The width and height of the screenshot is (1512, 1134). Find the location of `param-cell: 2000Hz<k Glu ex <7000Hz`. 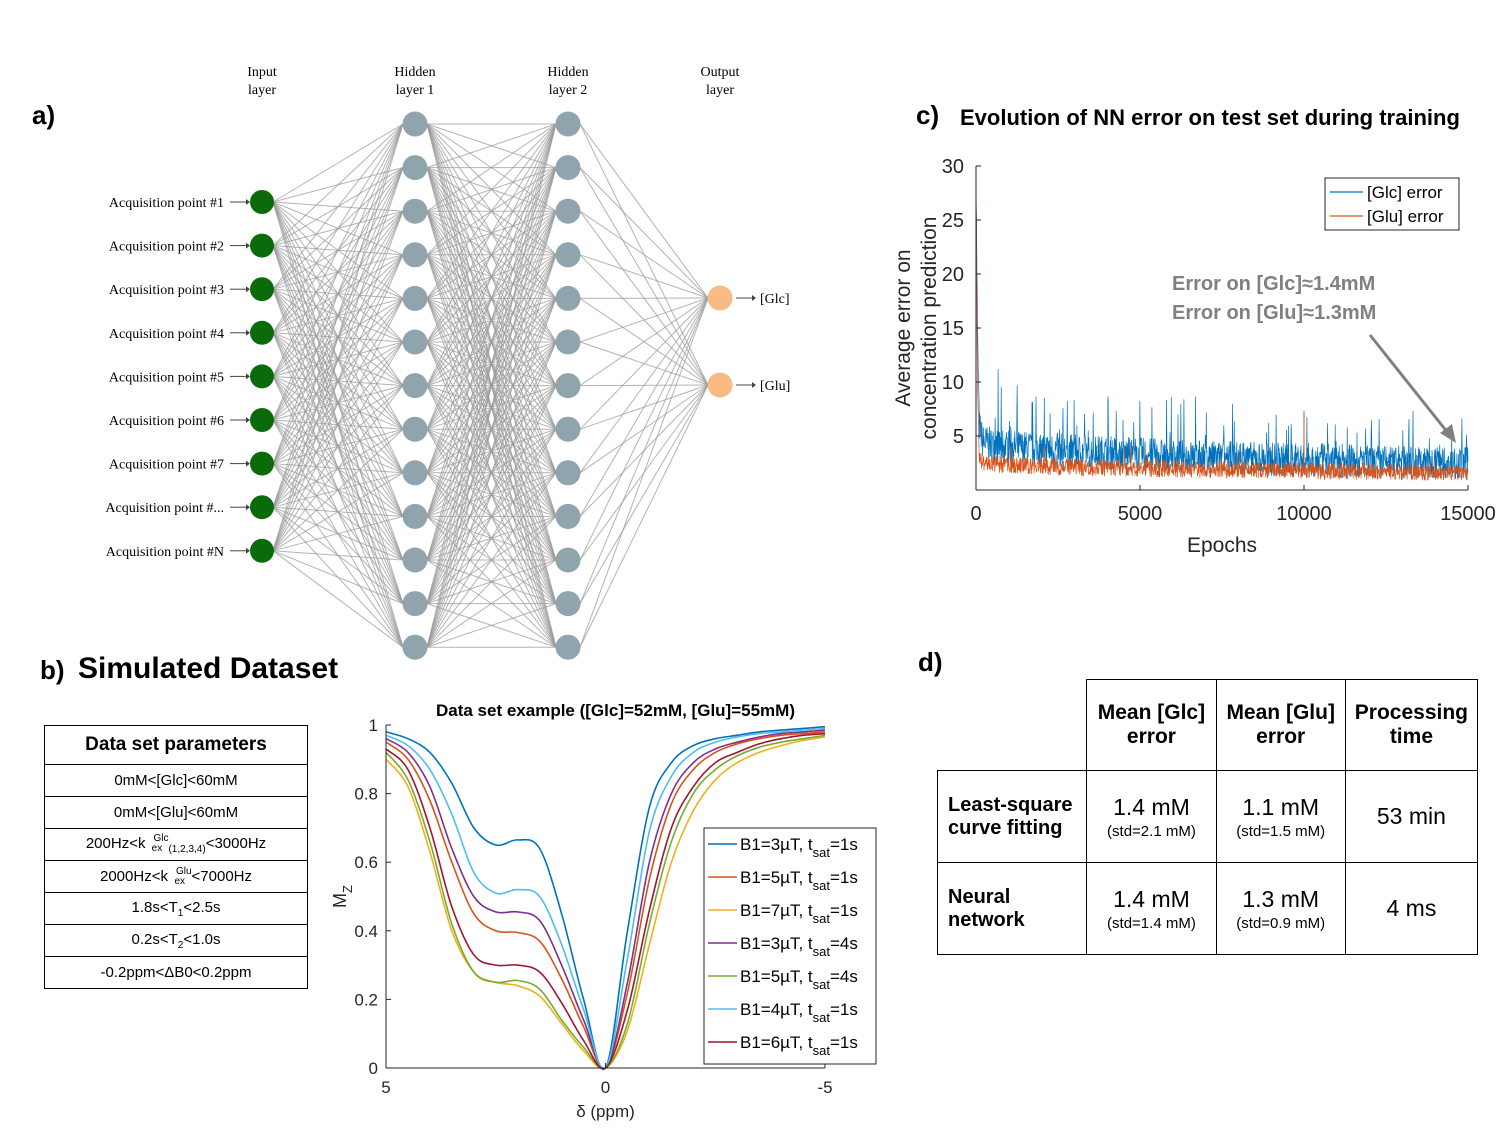

param-cell: 2000Hz<k Glu ex <7000Hz is located at coordinates (176, 876).